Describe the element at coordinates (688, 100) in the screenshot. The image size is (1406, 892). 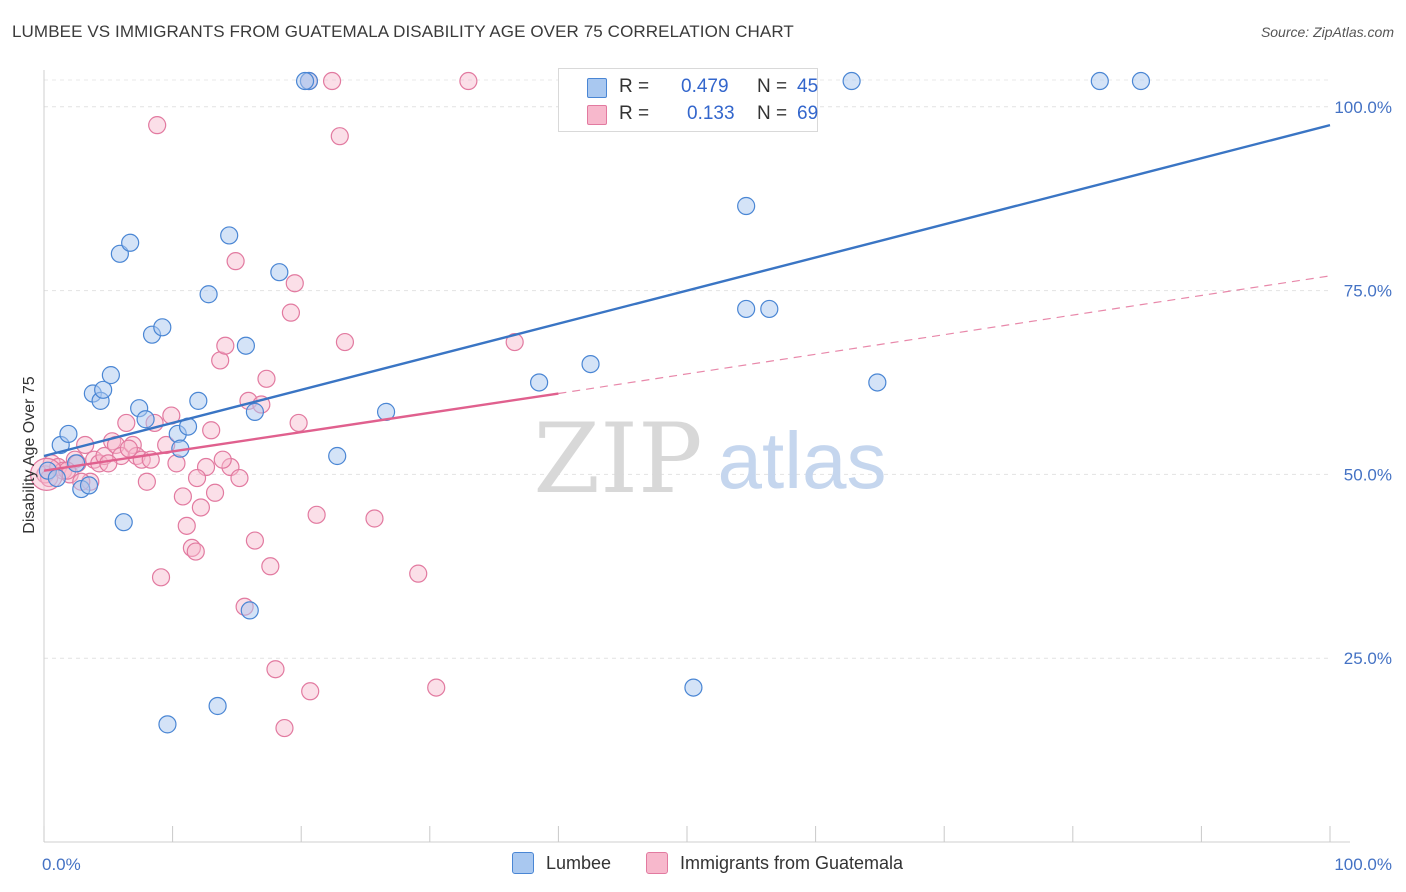
I see `legend: R = 0.479 N = 45 R = 0.133 N = 69` at that location.